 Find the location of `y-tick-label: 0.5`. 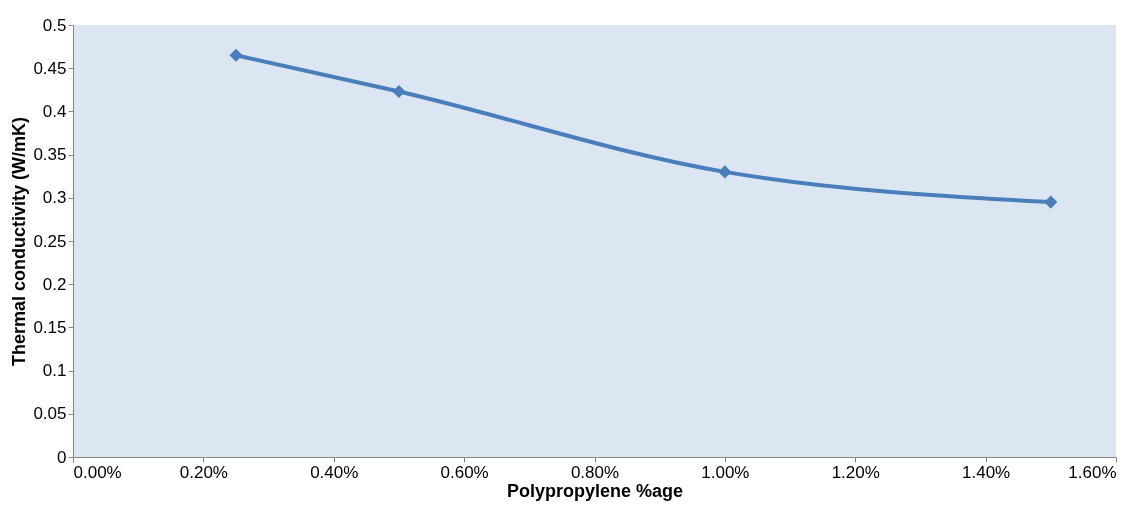

y-tick-label: 0.5 is located at coordinates (54, 25).